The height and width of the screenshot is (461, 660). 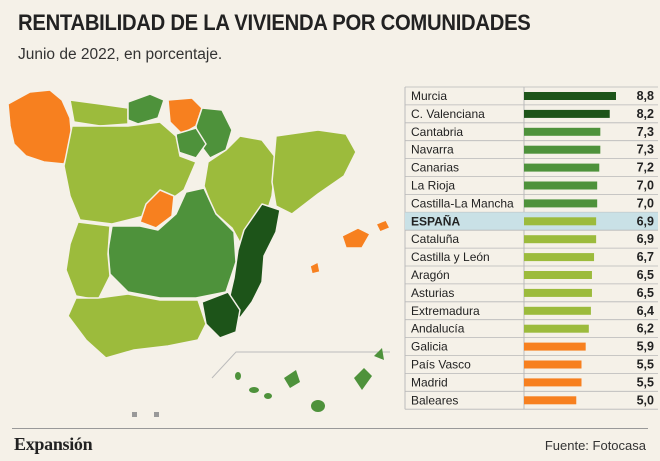 I want to click on region-baleares-menorca, so click(x=383, y=226).